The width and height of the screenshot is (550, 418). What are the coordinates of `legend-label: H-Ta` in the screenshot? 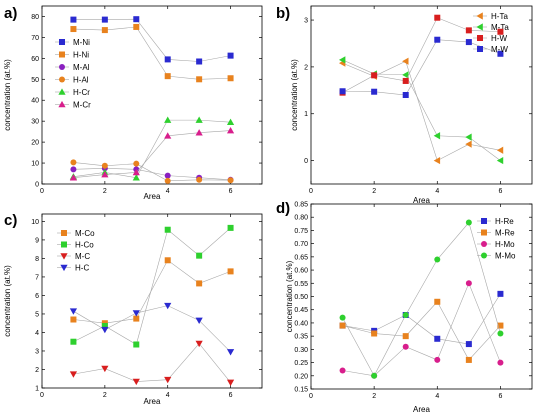 It's located at (499, 16).